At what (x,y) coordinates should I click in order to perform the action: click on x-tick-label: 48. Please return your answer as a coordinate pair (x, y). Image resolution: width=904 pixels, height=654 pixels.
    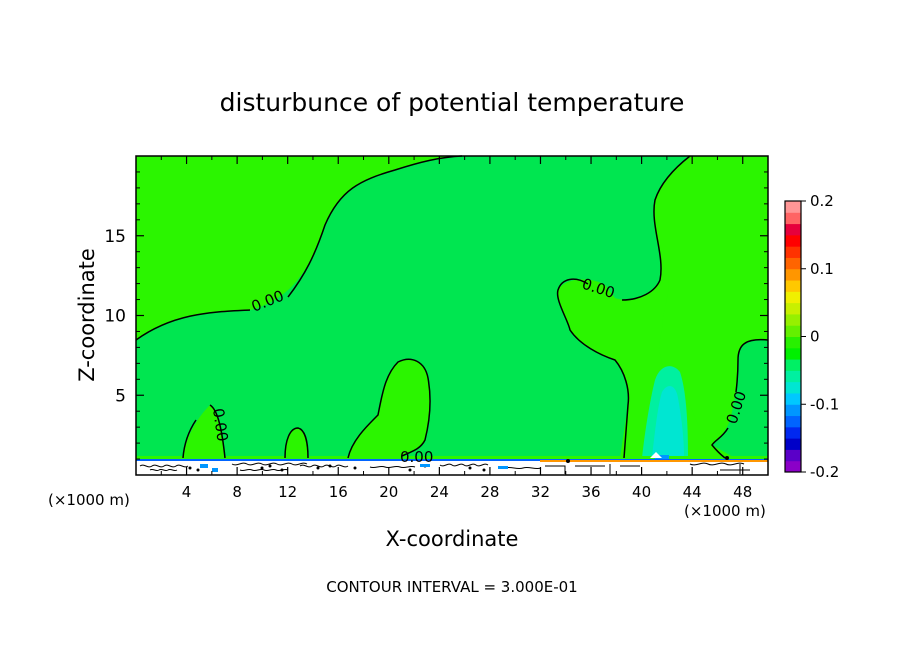
    Looking at the image, I should click on (742, 492).